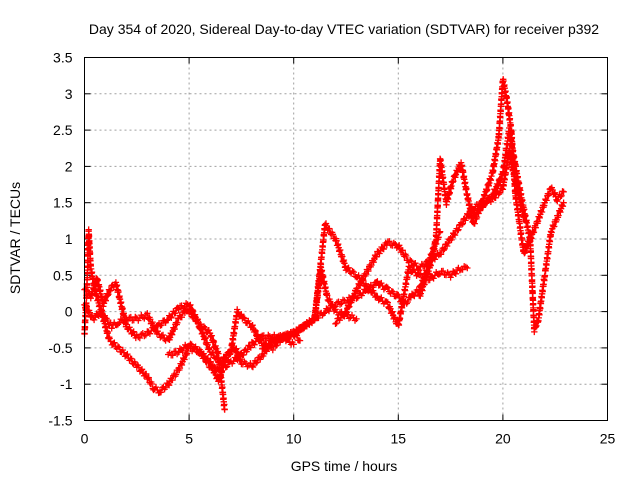 This screenshot has height=480, width=640. I want to click on y-tick-label: 3.5, so click(63, 58).